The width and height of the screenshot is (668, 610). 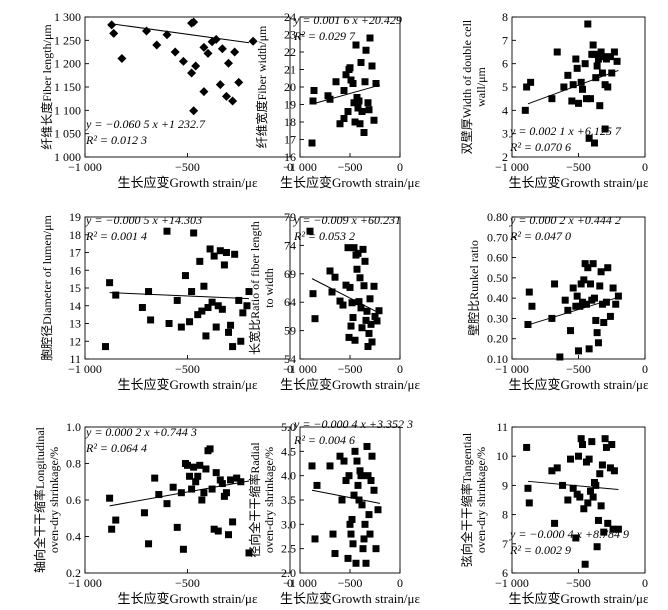 What do you see at coordinates (497, 359) in the screenshot?
I see `y-tick-label: 0.10` at bounding box center [497, 359].